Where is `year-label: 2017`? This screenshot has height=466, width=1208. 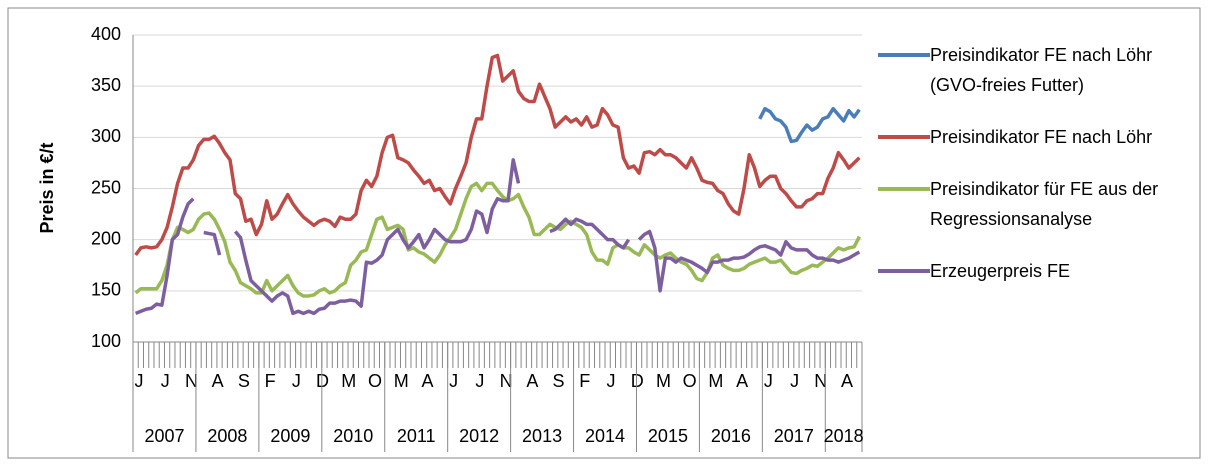
year-label: 2017 is located at coordinates (794, 436).